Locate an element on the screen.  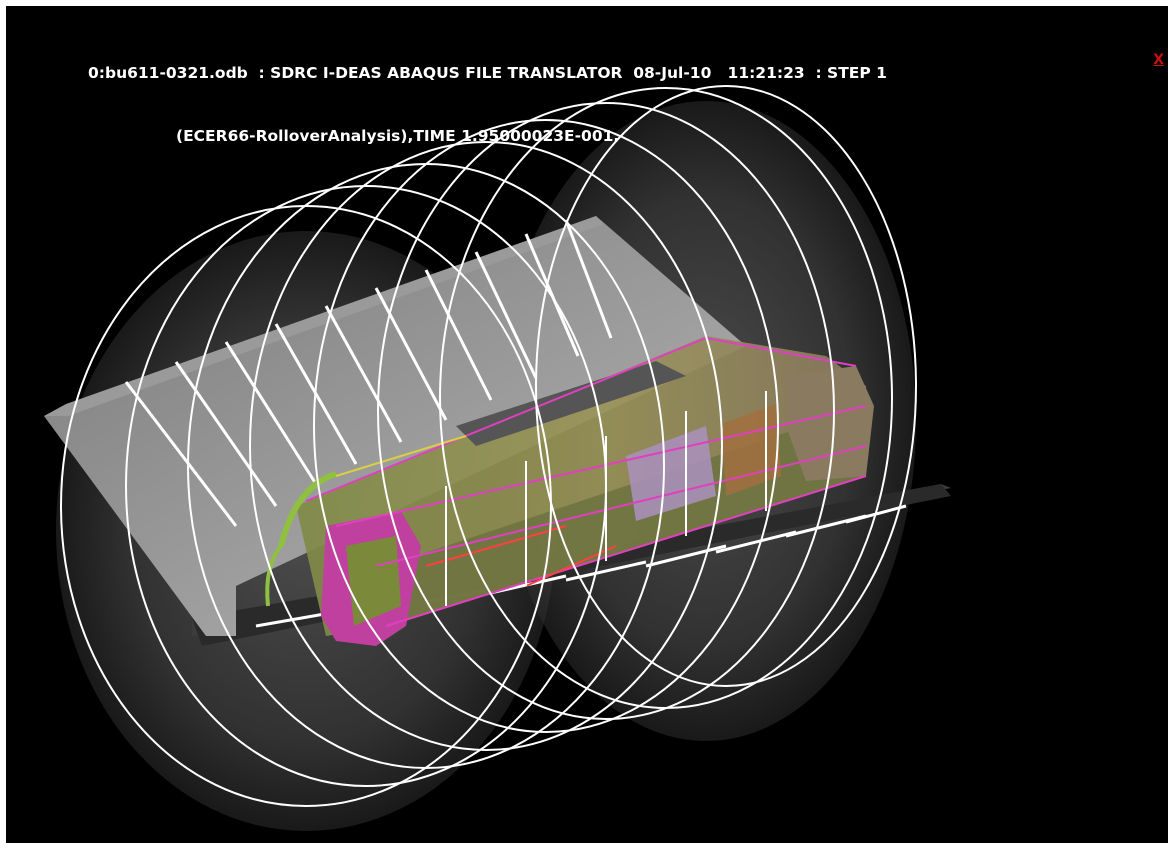
bus-rear-equipment is located at coordinates (571, 403).